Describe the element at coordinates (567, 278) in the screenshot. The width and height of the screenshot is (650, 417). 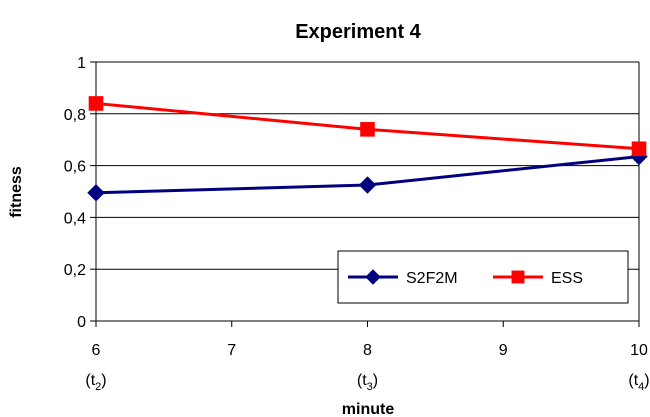
I see `legend-label: ESS` at that location.